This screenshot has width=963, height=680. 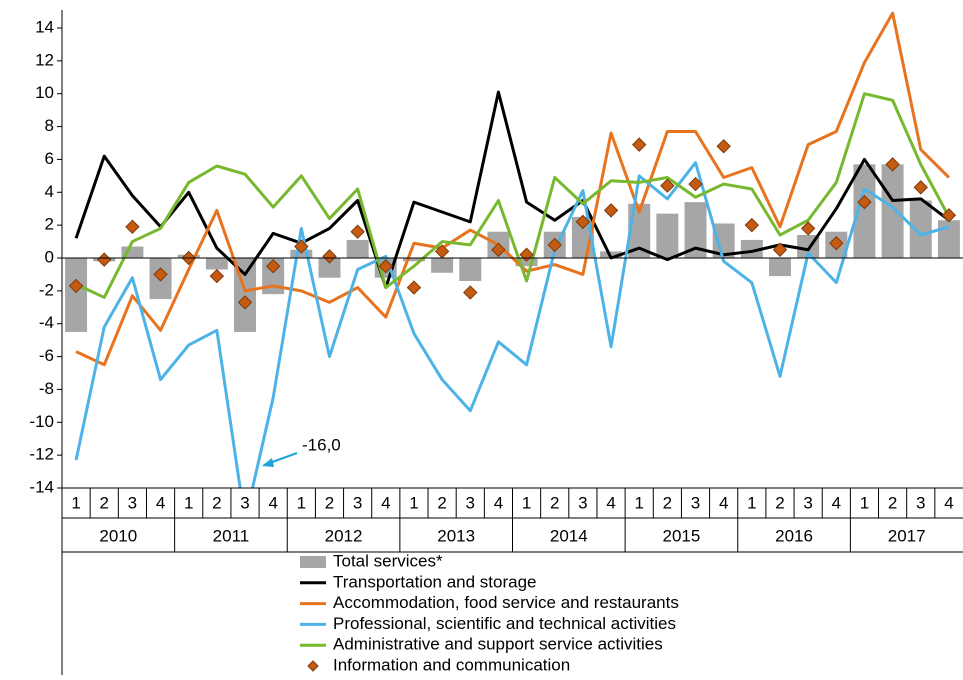 I want to click on year-label: 2016, so click(x=794, y=535).